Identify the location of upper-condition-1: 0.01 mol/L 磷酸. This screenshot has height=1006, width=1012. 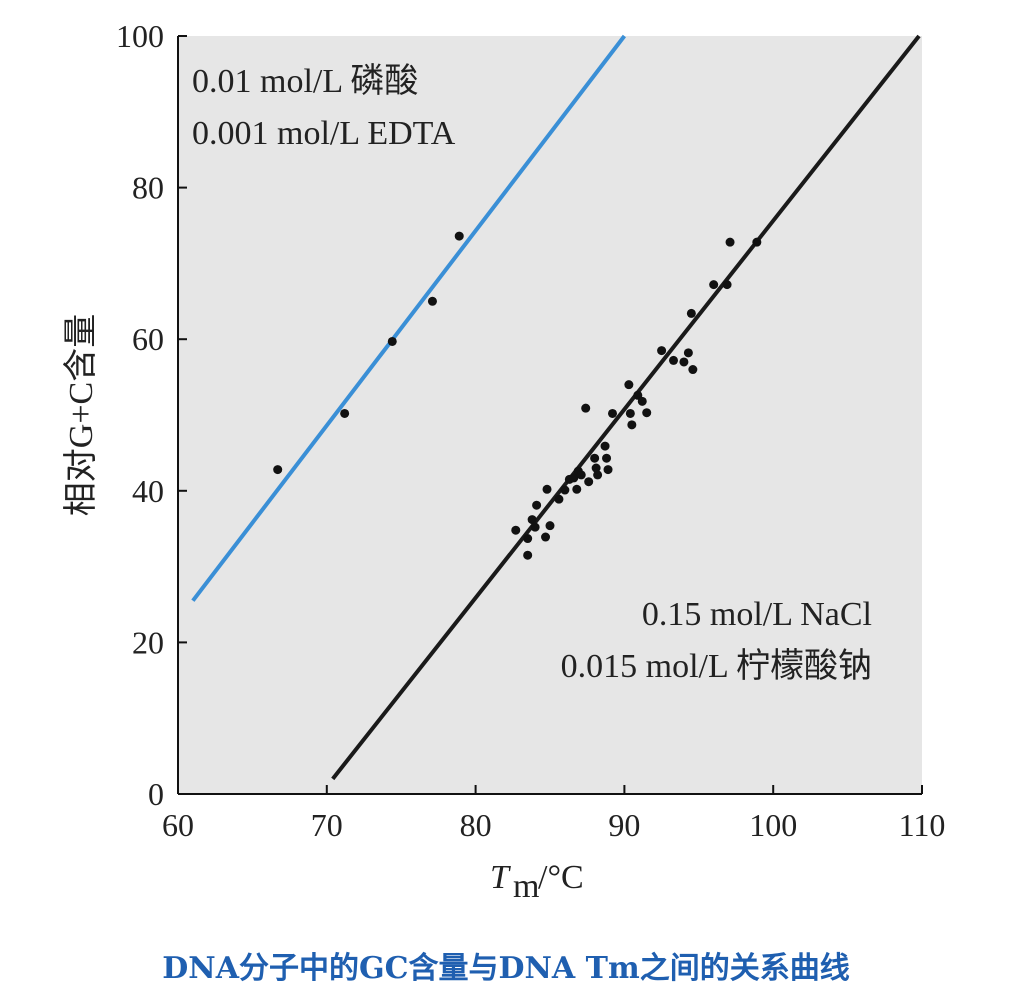
(305, 81).